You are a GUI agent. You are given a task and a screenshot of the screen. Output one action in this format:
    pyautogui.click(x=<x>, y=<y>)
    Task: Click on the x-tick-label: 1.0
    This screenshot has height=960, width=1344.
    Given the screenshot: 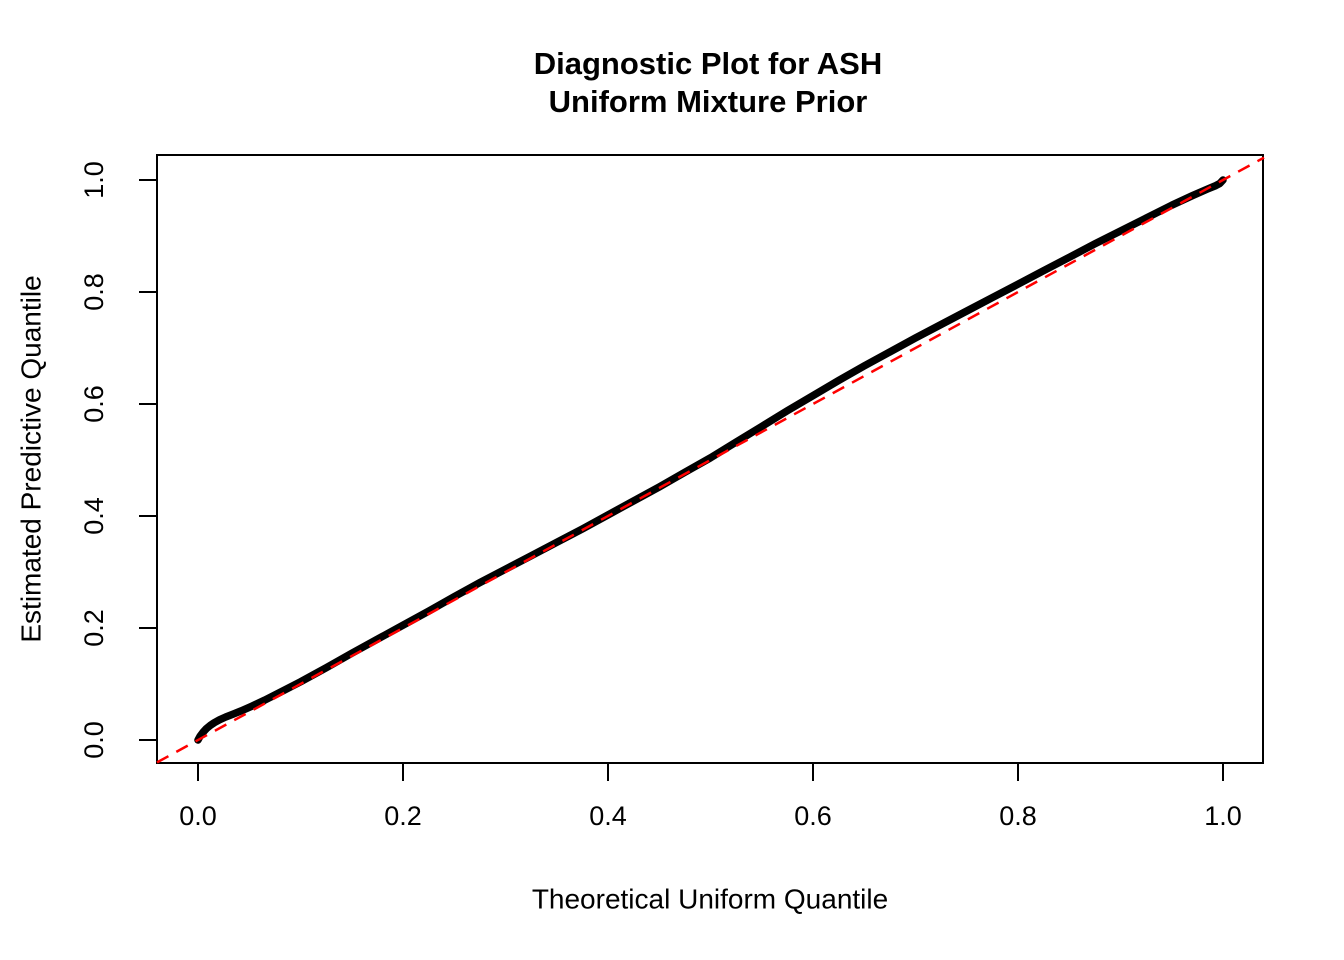 What is the action you would take?
    pyautogui.click(x=1223, y=816)
    